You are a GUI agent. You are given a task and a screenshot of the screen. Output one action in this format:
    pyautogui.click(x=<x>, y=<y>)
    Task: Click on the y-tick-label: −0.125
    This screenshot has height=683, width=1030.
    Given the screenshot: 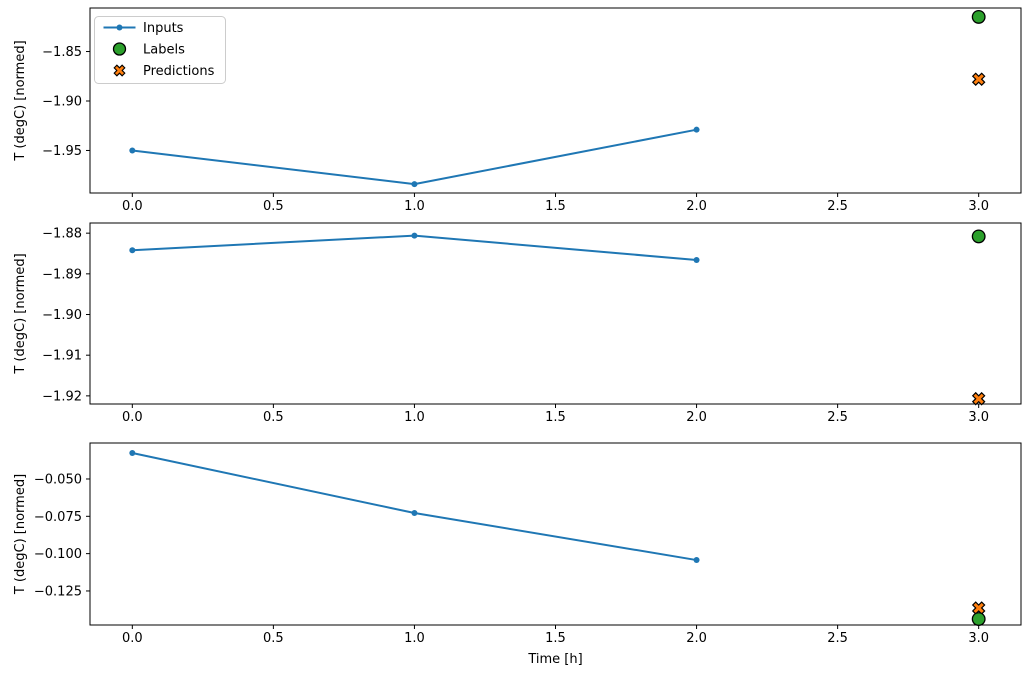 What is the action you would take?
    pyautogui.click(x=58, y=591)
    